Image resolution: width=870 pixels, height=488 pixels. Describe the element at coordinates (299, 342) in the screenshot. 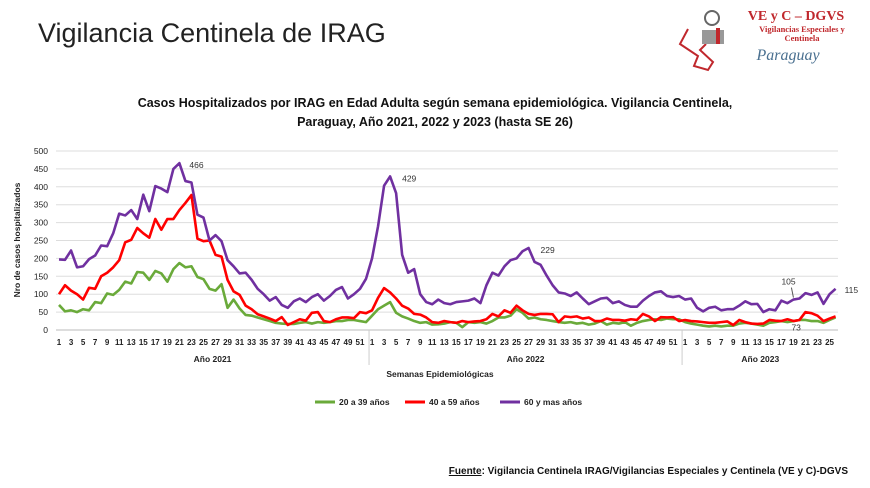

I see `x-tick-label: 41` at that location.